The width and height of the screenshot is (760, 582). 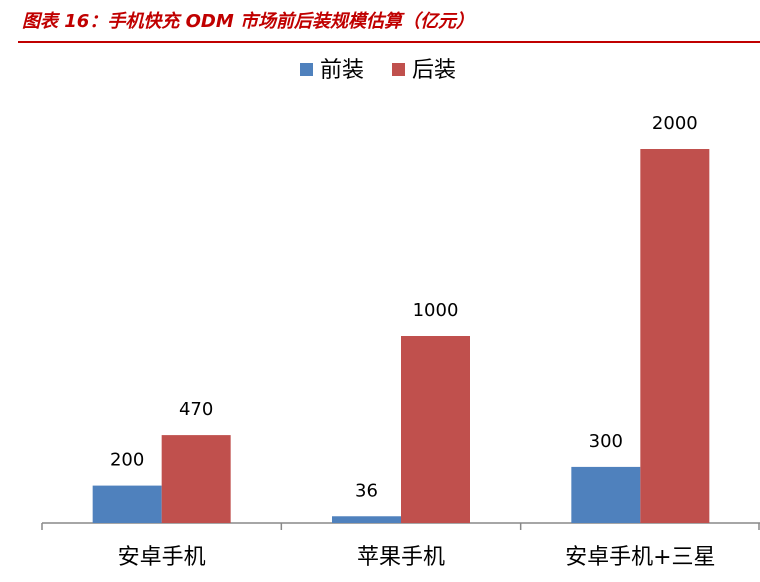 What do you see at coordinates (640, 557) in the screenshot?
I see `x-tick-label: 安卓手机+三星` at bounding box center [640, 557].